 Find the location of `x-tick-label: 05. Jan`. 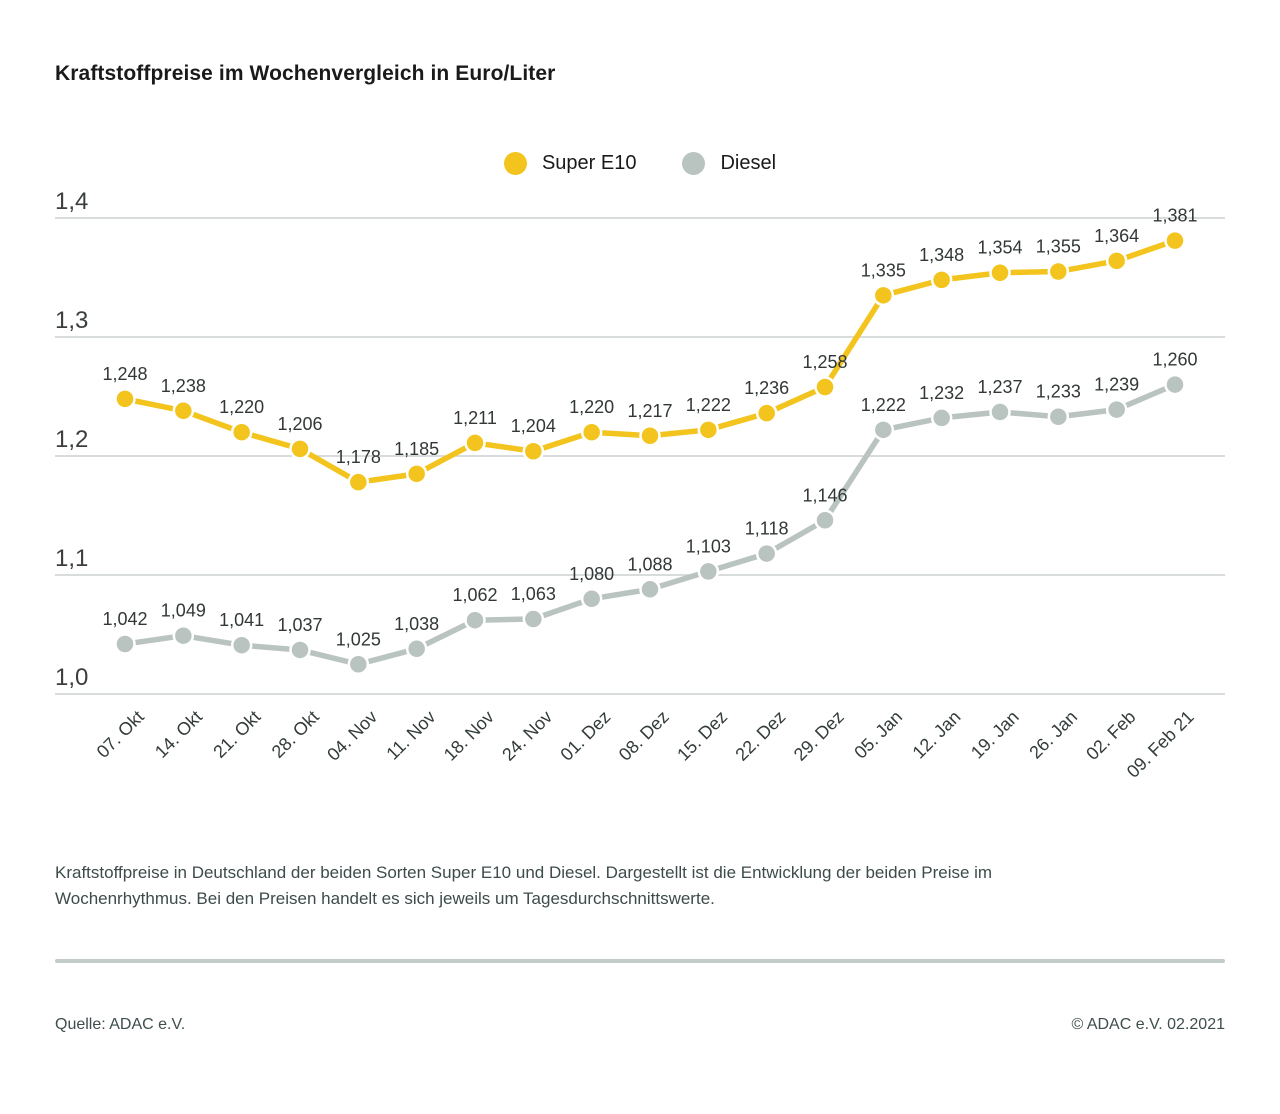

x-tick-label: 05. Jan is located at coordinates (878, 735).